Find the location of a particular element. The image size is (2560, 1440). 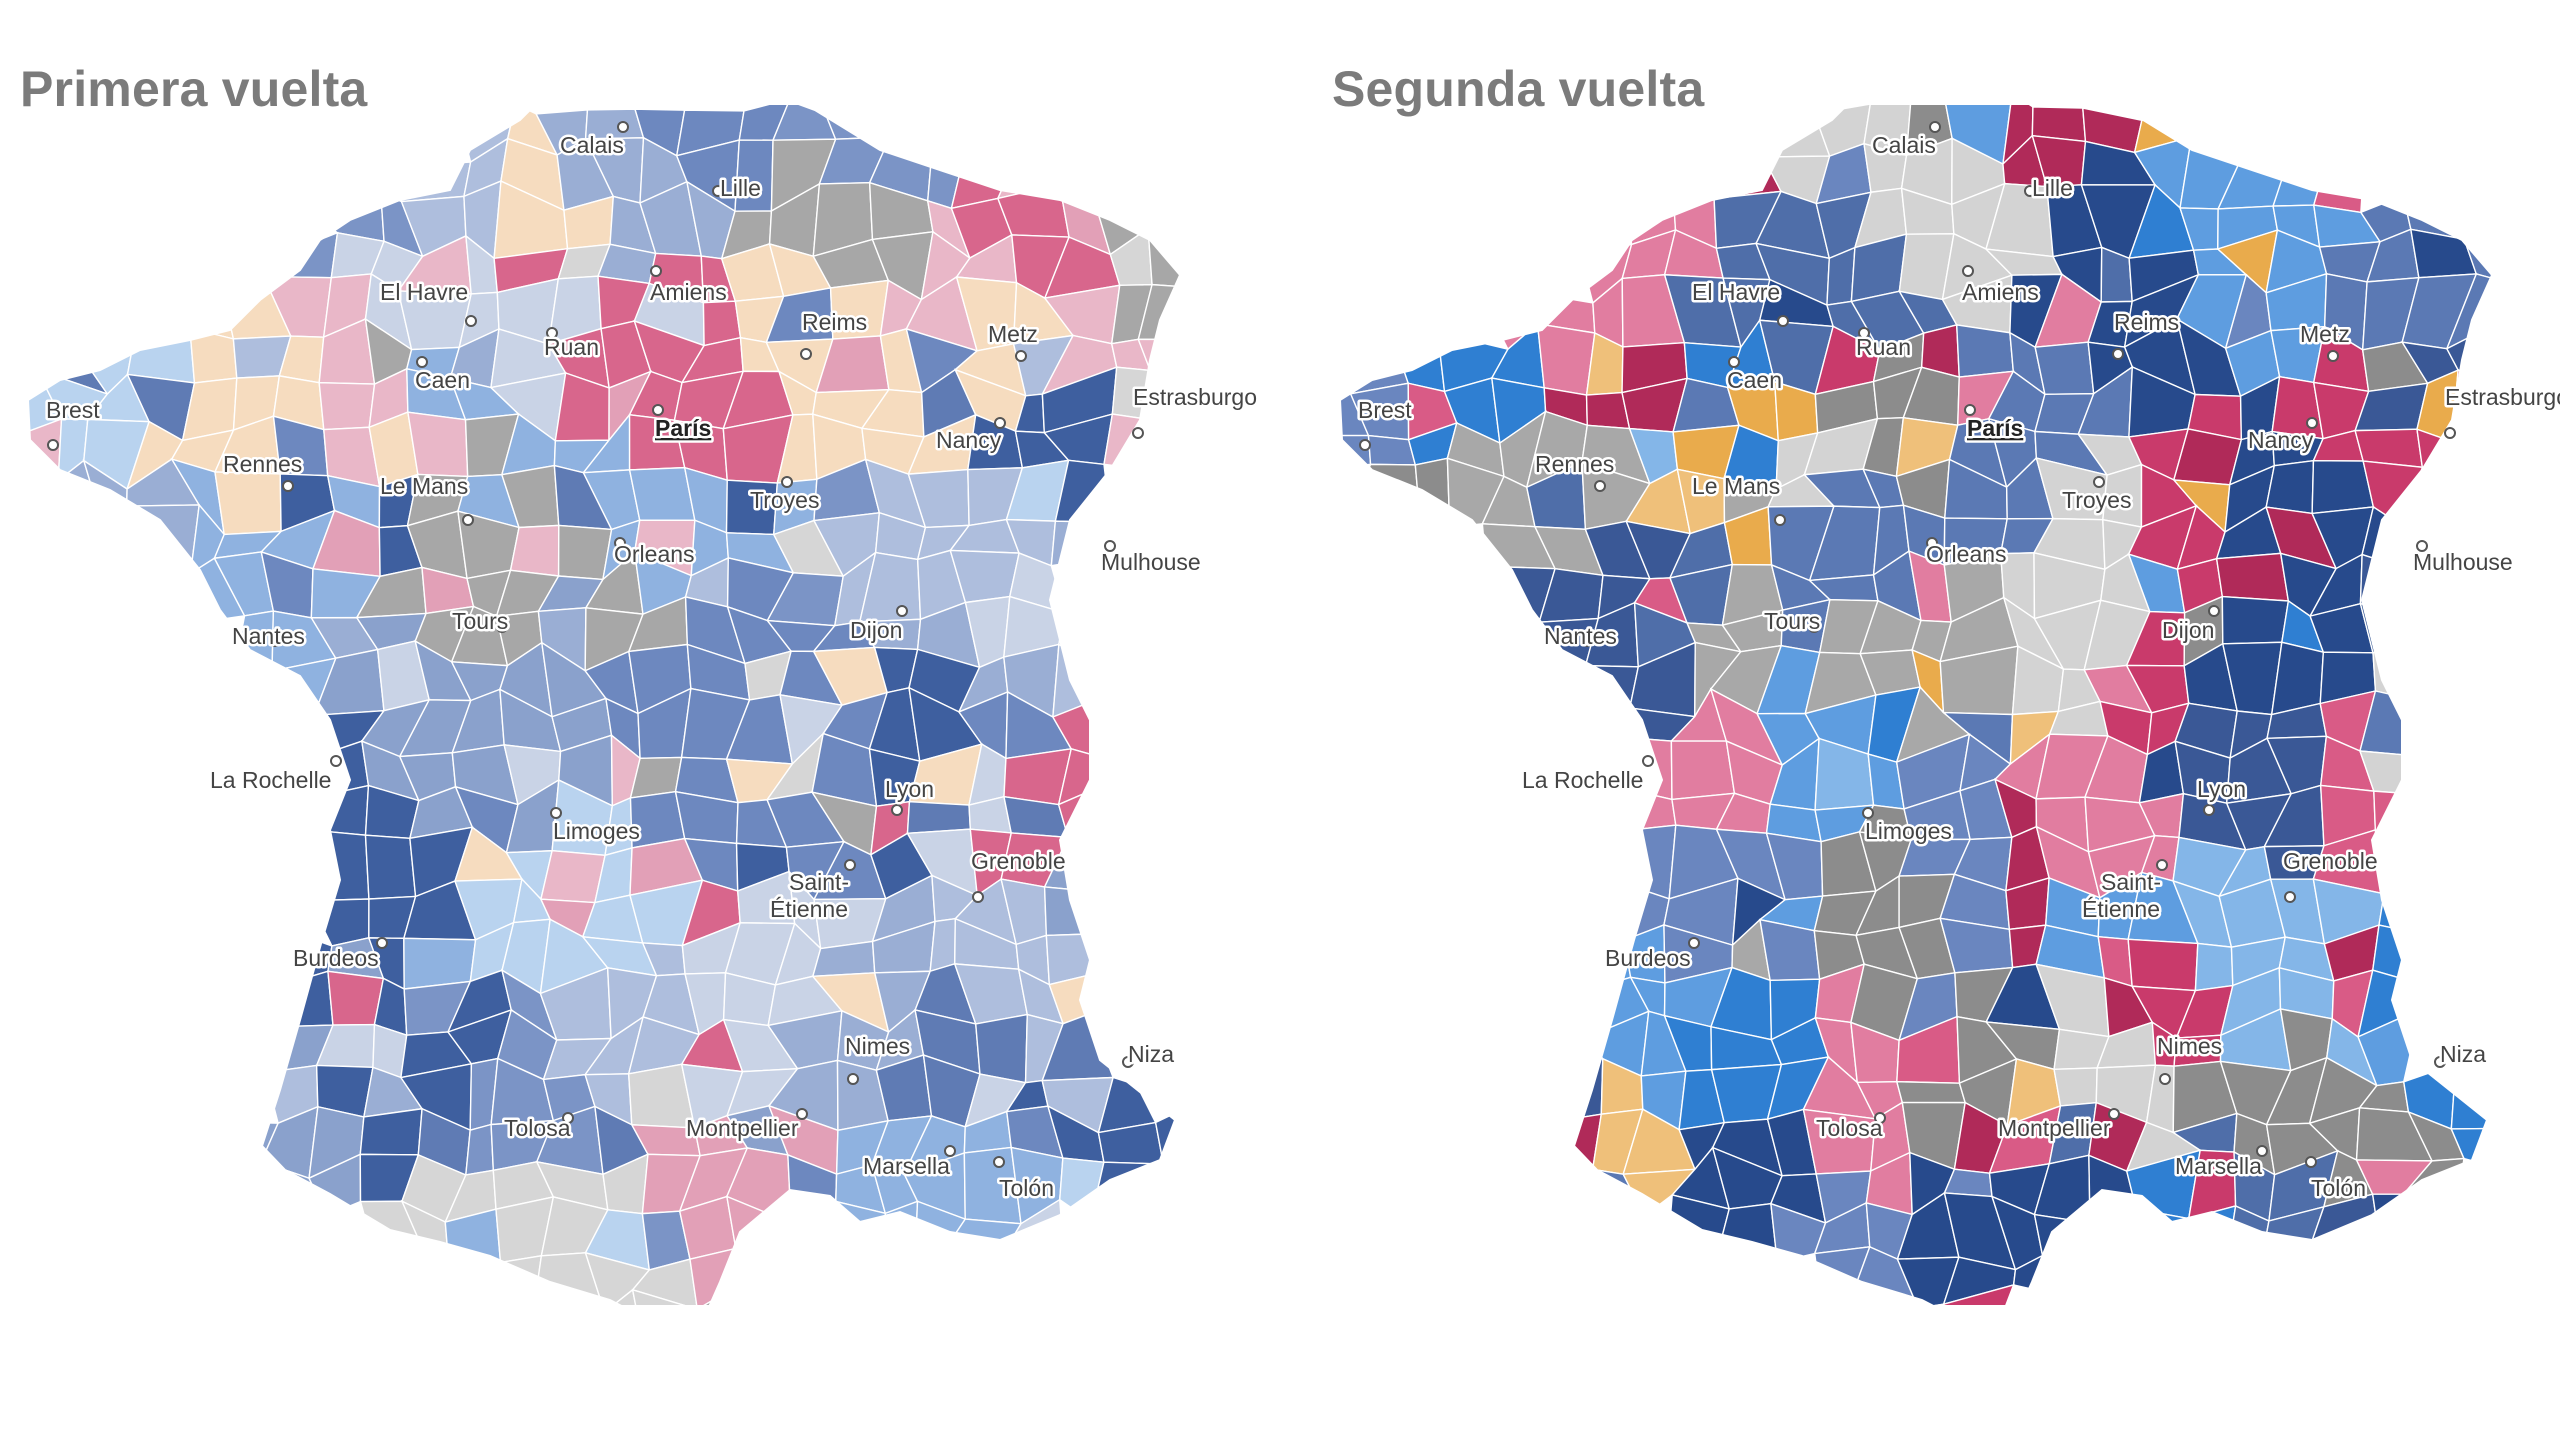

city-label: Troyes is located at coordinates (2096, 500).